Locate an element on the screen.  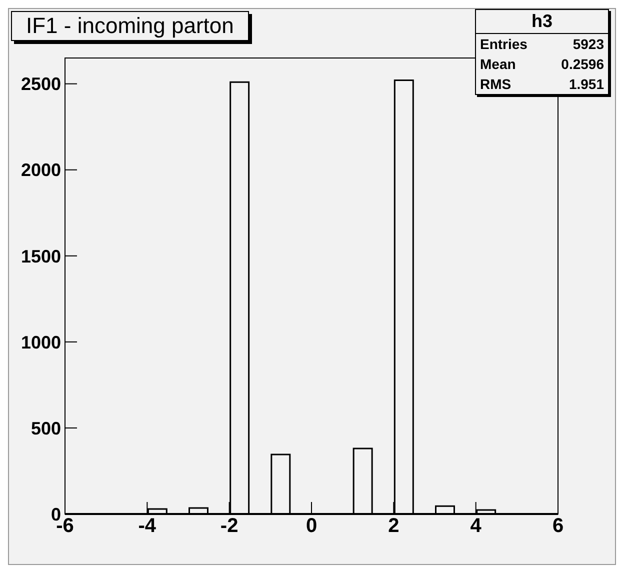
text: h3 is located at coordinates (542, 22).